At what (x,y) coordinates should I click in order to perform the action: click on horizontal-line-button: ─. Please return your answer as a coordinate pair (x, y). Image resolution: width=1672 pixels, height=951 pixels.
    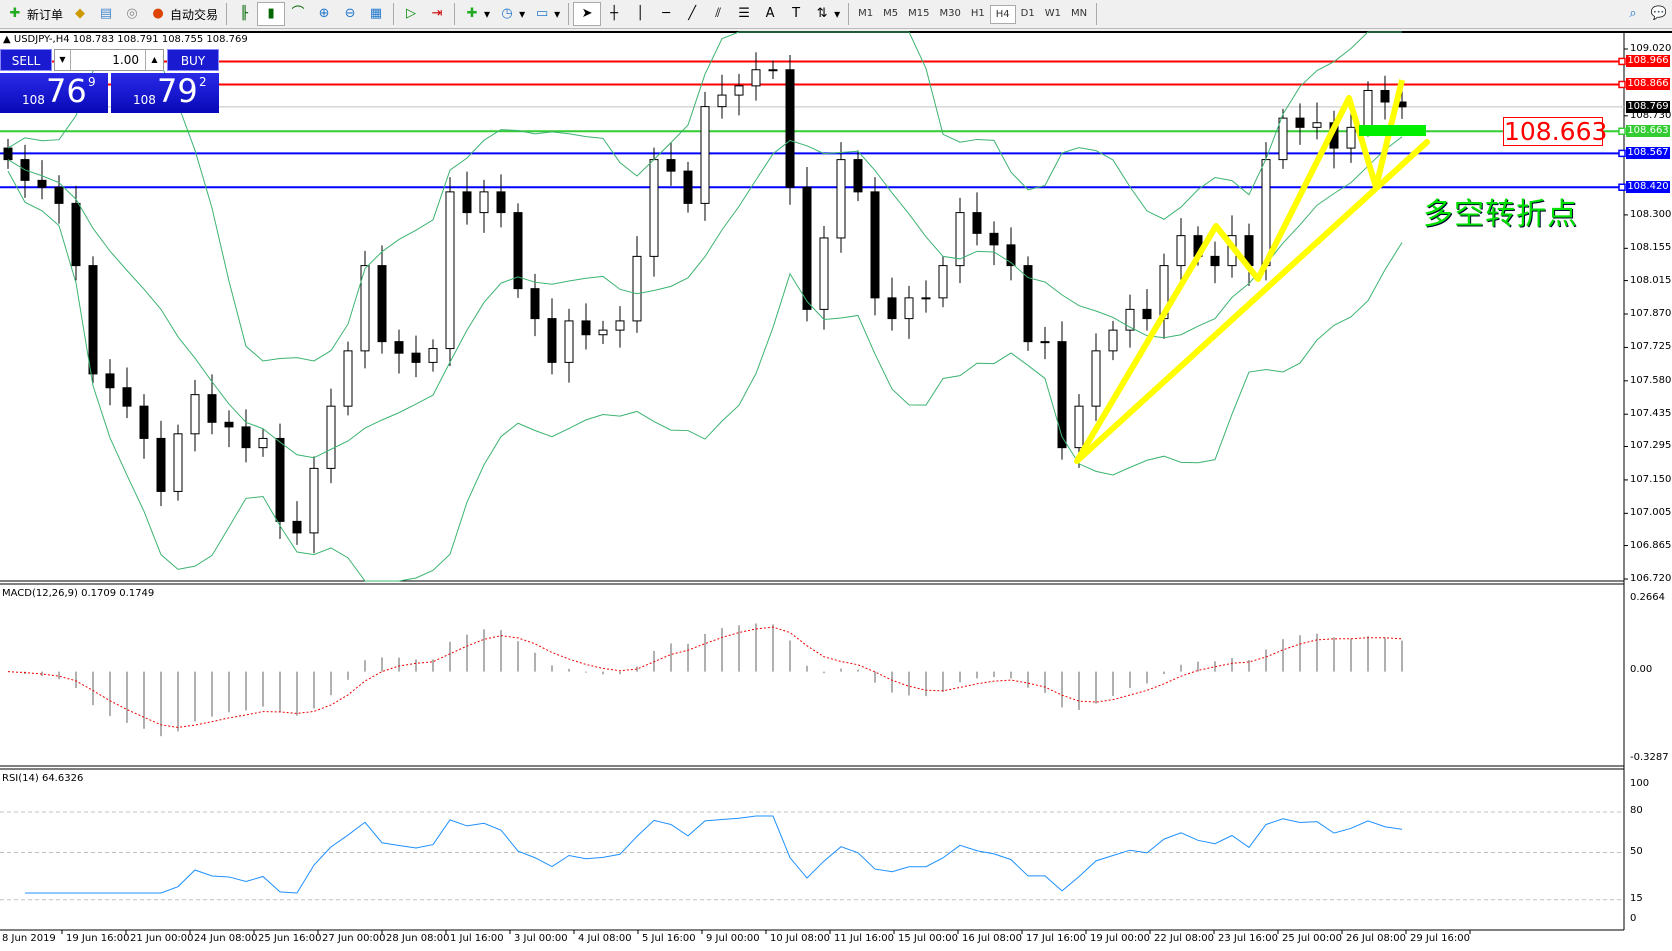
    Looking at the image, I should click on (666, 14).